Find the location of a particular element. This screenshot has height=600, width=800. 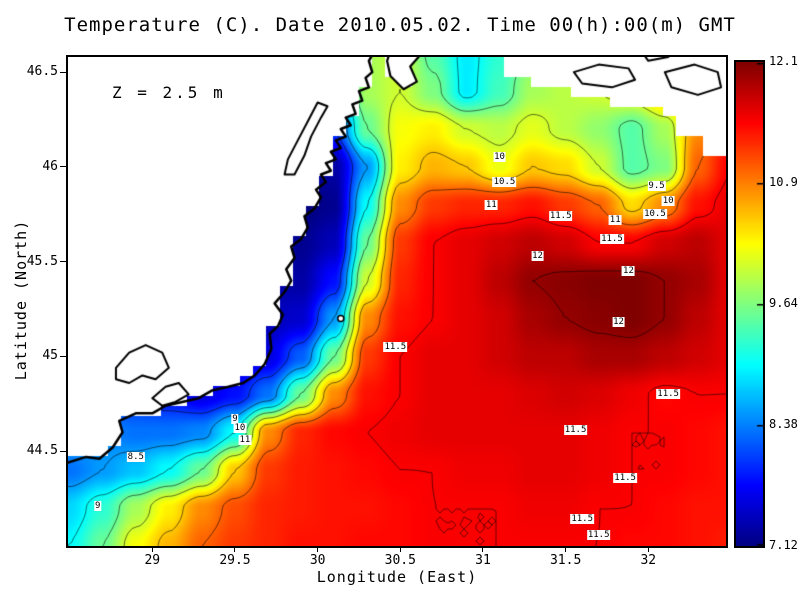

x-tick-label: 30.5 is located at coordinates (400, 560).